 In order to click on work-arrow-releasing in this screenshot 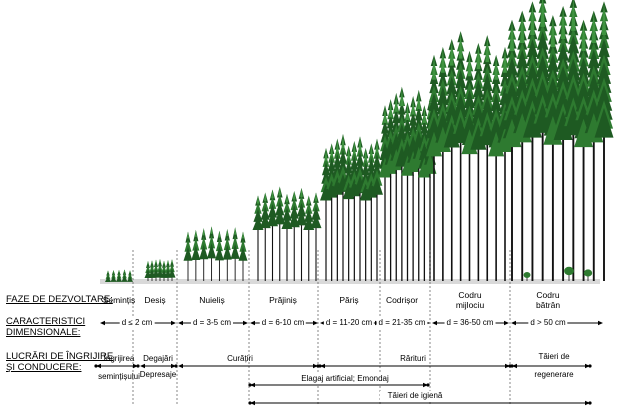, I will do `click(158, 366)`.